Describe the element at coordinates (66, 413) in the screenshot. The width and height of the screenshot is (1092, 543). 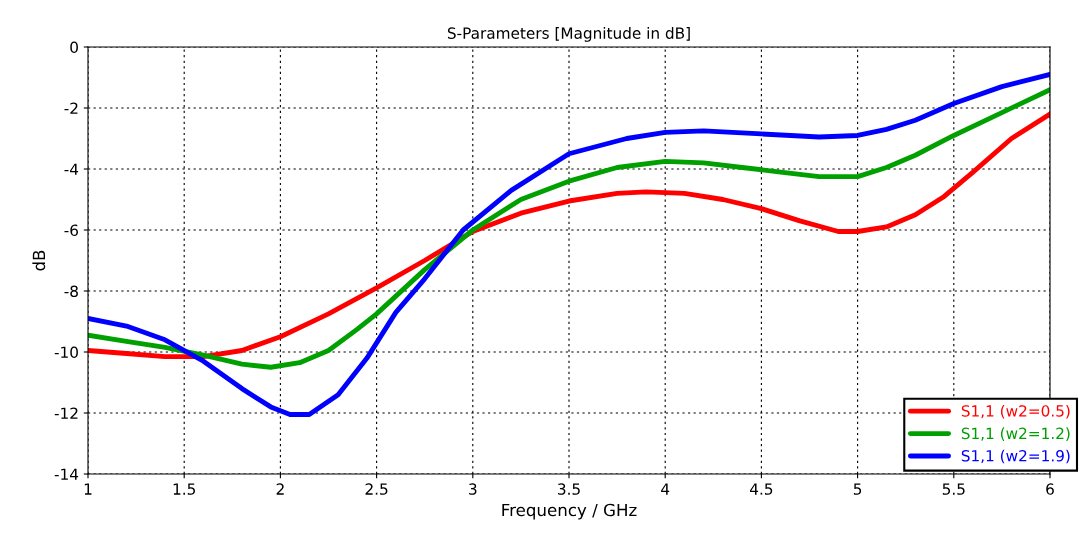
I see `y-tick-label: -12` at that location.